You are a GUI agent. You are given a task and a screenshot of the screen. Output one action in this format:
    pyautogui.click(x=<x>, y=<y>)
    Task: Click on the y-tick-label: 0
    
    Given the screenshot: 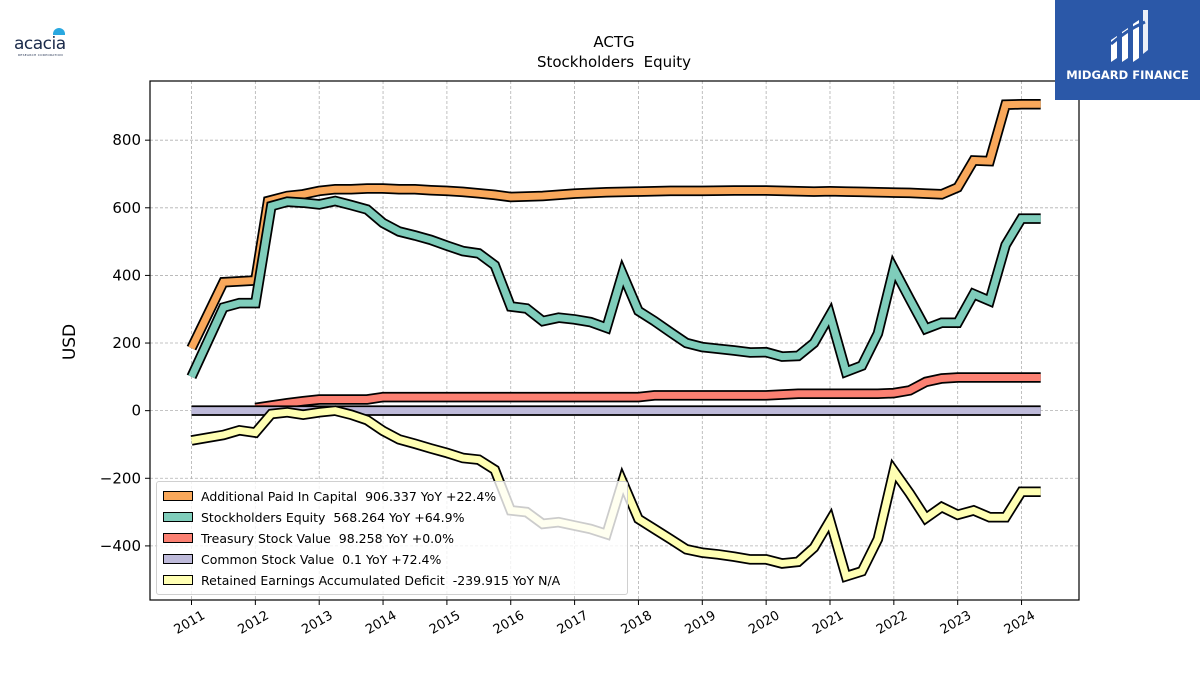 What is the action you would take?
    pyautogui.click(x=136, y=411)
    